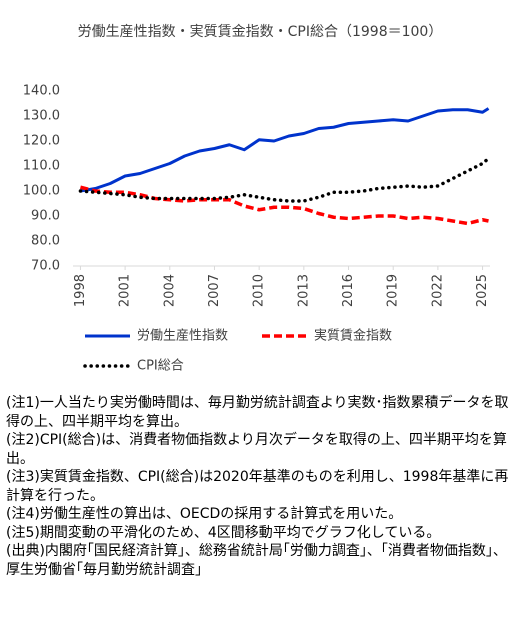 The image size is (515, 619). What do you see at coordinates (41, 91) in the screenshot?
I see `y-tick-label: 140.0` at bounding box center [41, 91].